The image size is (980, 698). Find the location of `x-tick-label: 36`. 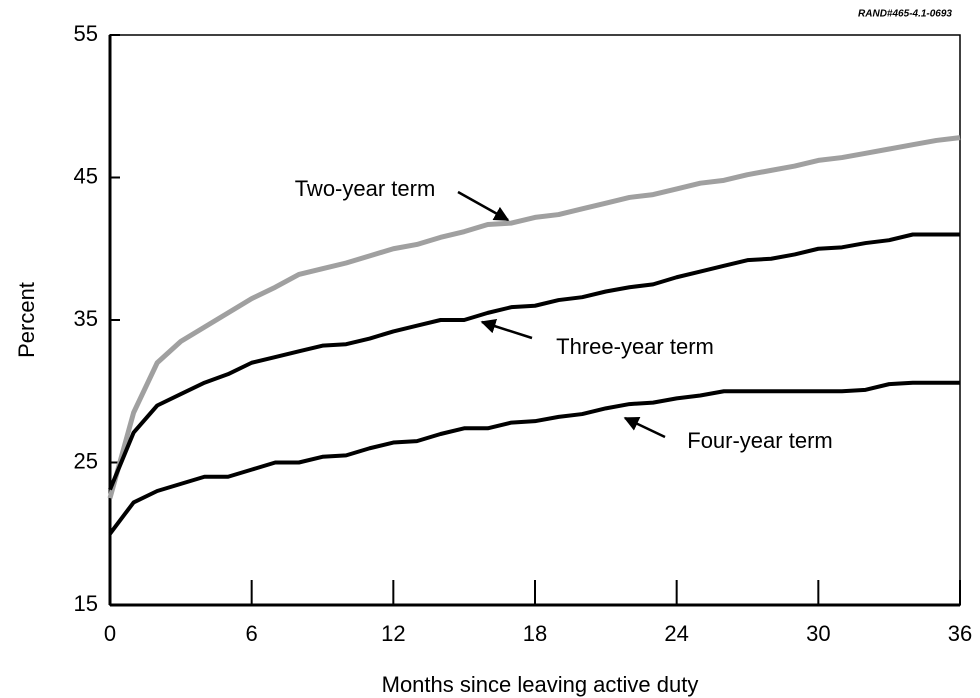

x-tick-label: 36 is located at coordinates (960, 633).